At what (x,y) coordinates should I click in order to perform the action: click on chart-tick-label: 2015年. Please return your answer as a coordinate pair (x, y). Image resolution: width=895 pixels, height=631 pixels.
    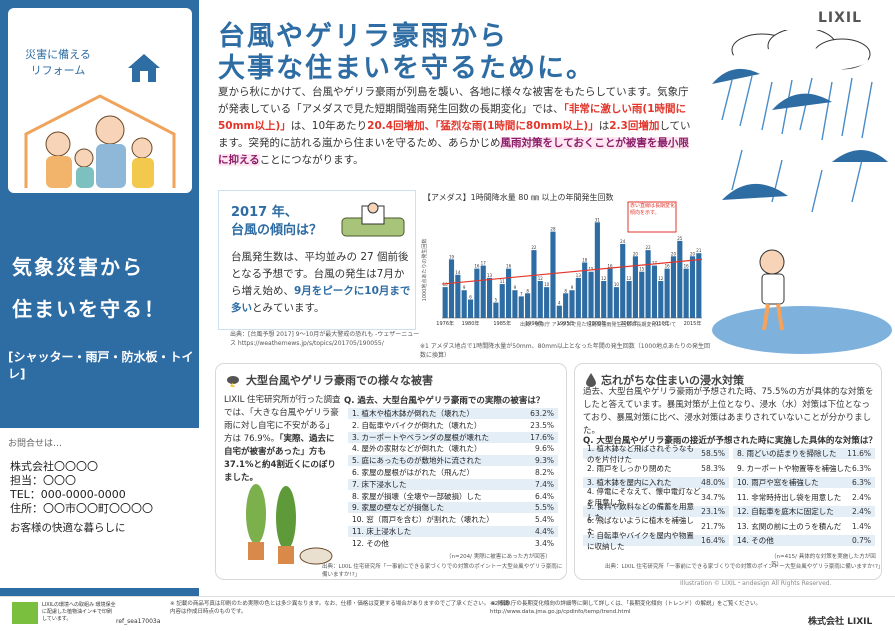
    Looking at the image, I should click on (693, 323).